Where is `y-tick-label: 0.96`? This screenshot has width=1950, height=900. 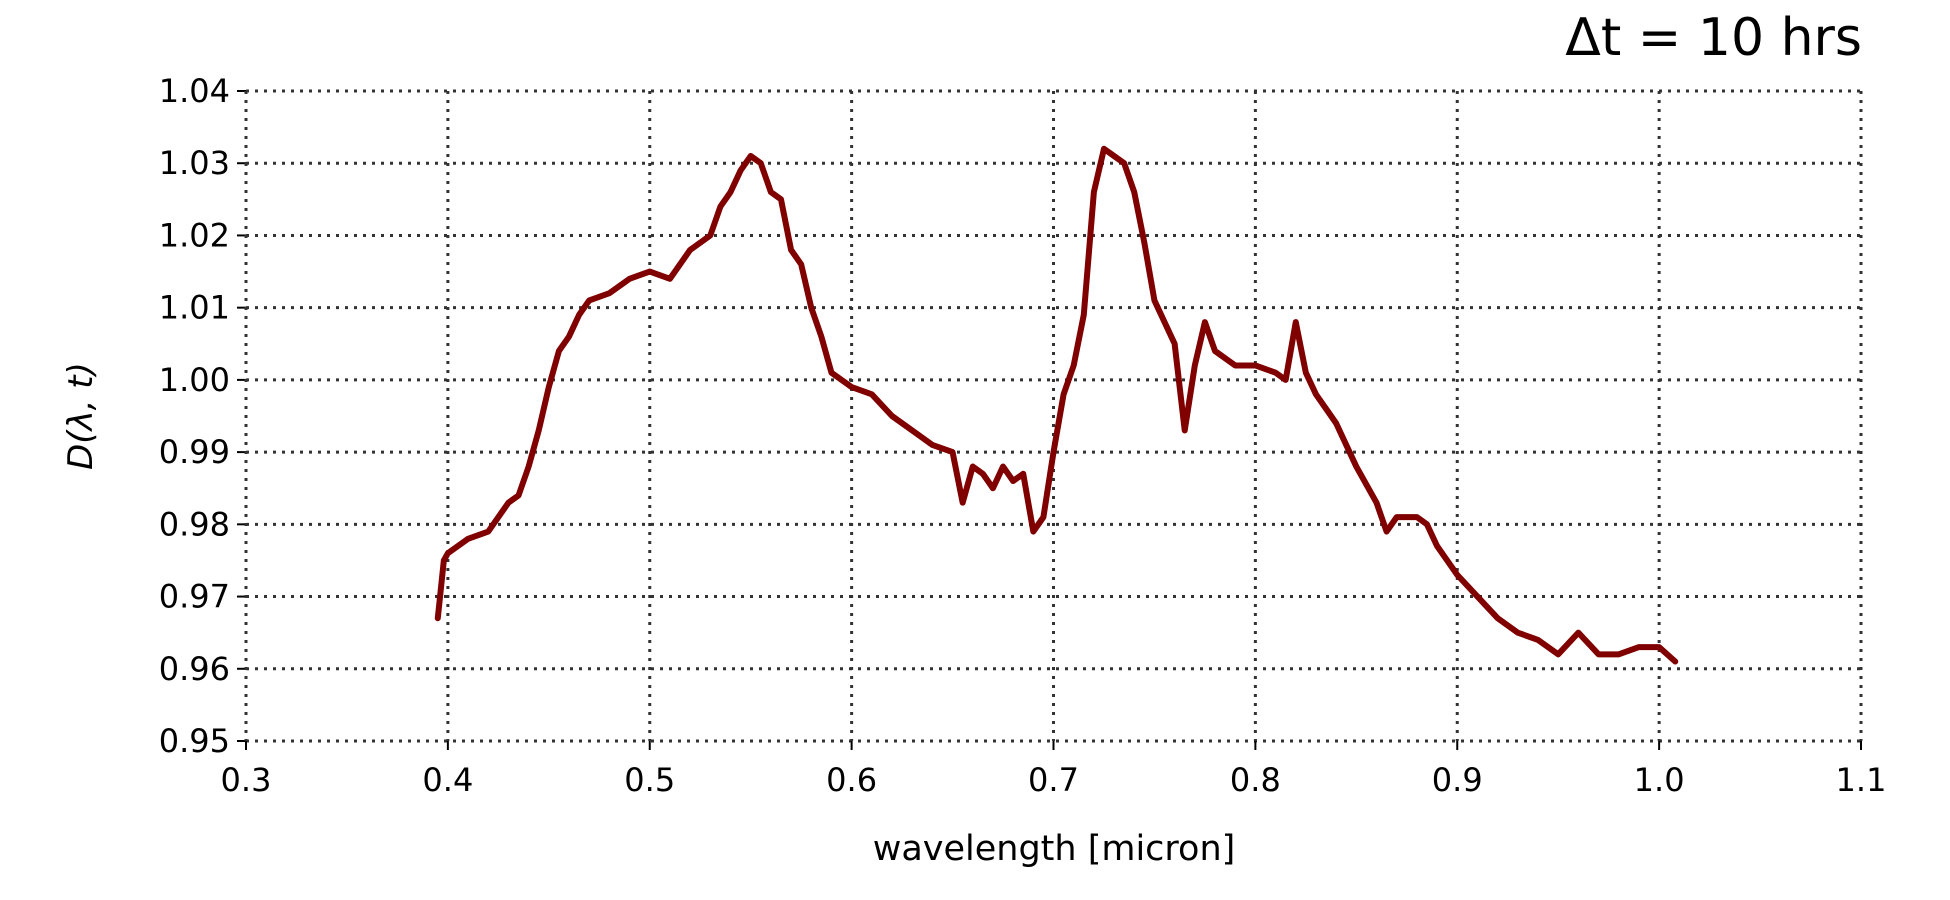 y-tick-label: 0.96 is located at coordinates (194, 669).